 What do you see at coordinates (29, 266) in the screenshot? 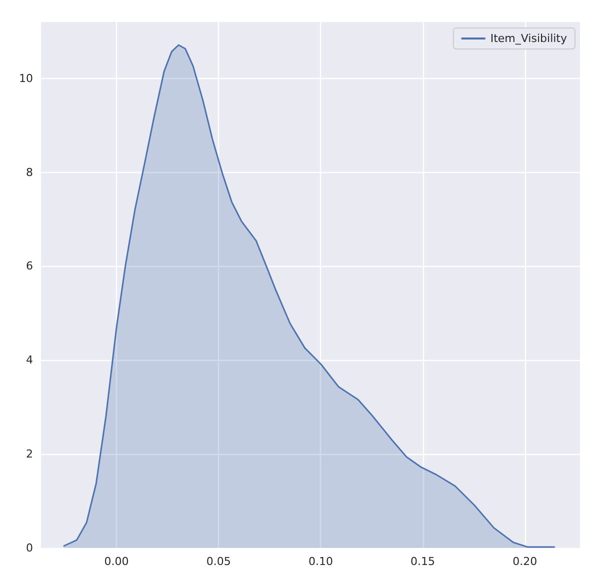
I see `y-tick-label: 6` at bounding box center [29, 266].